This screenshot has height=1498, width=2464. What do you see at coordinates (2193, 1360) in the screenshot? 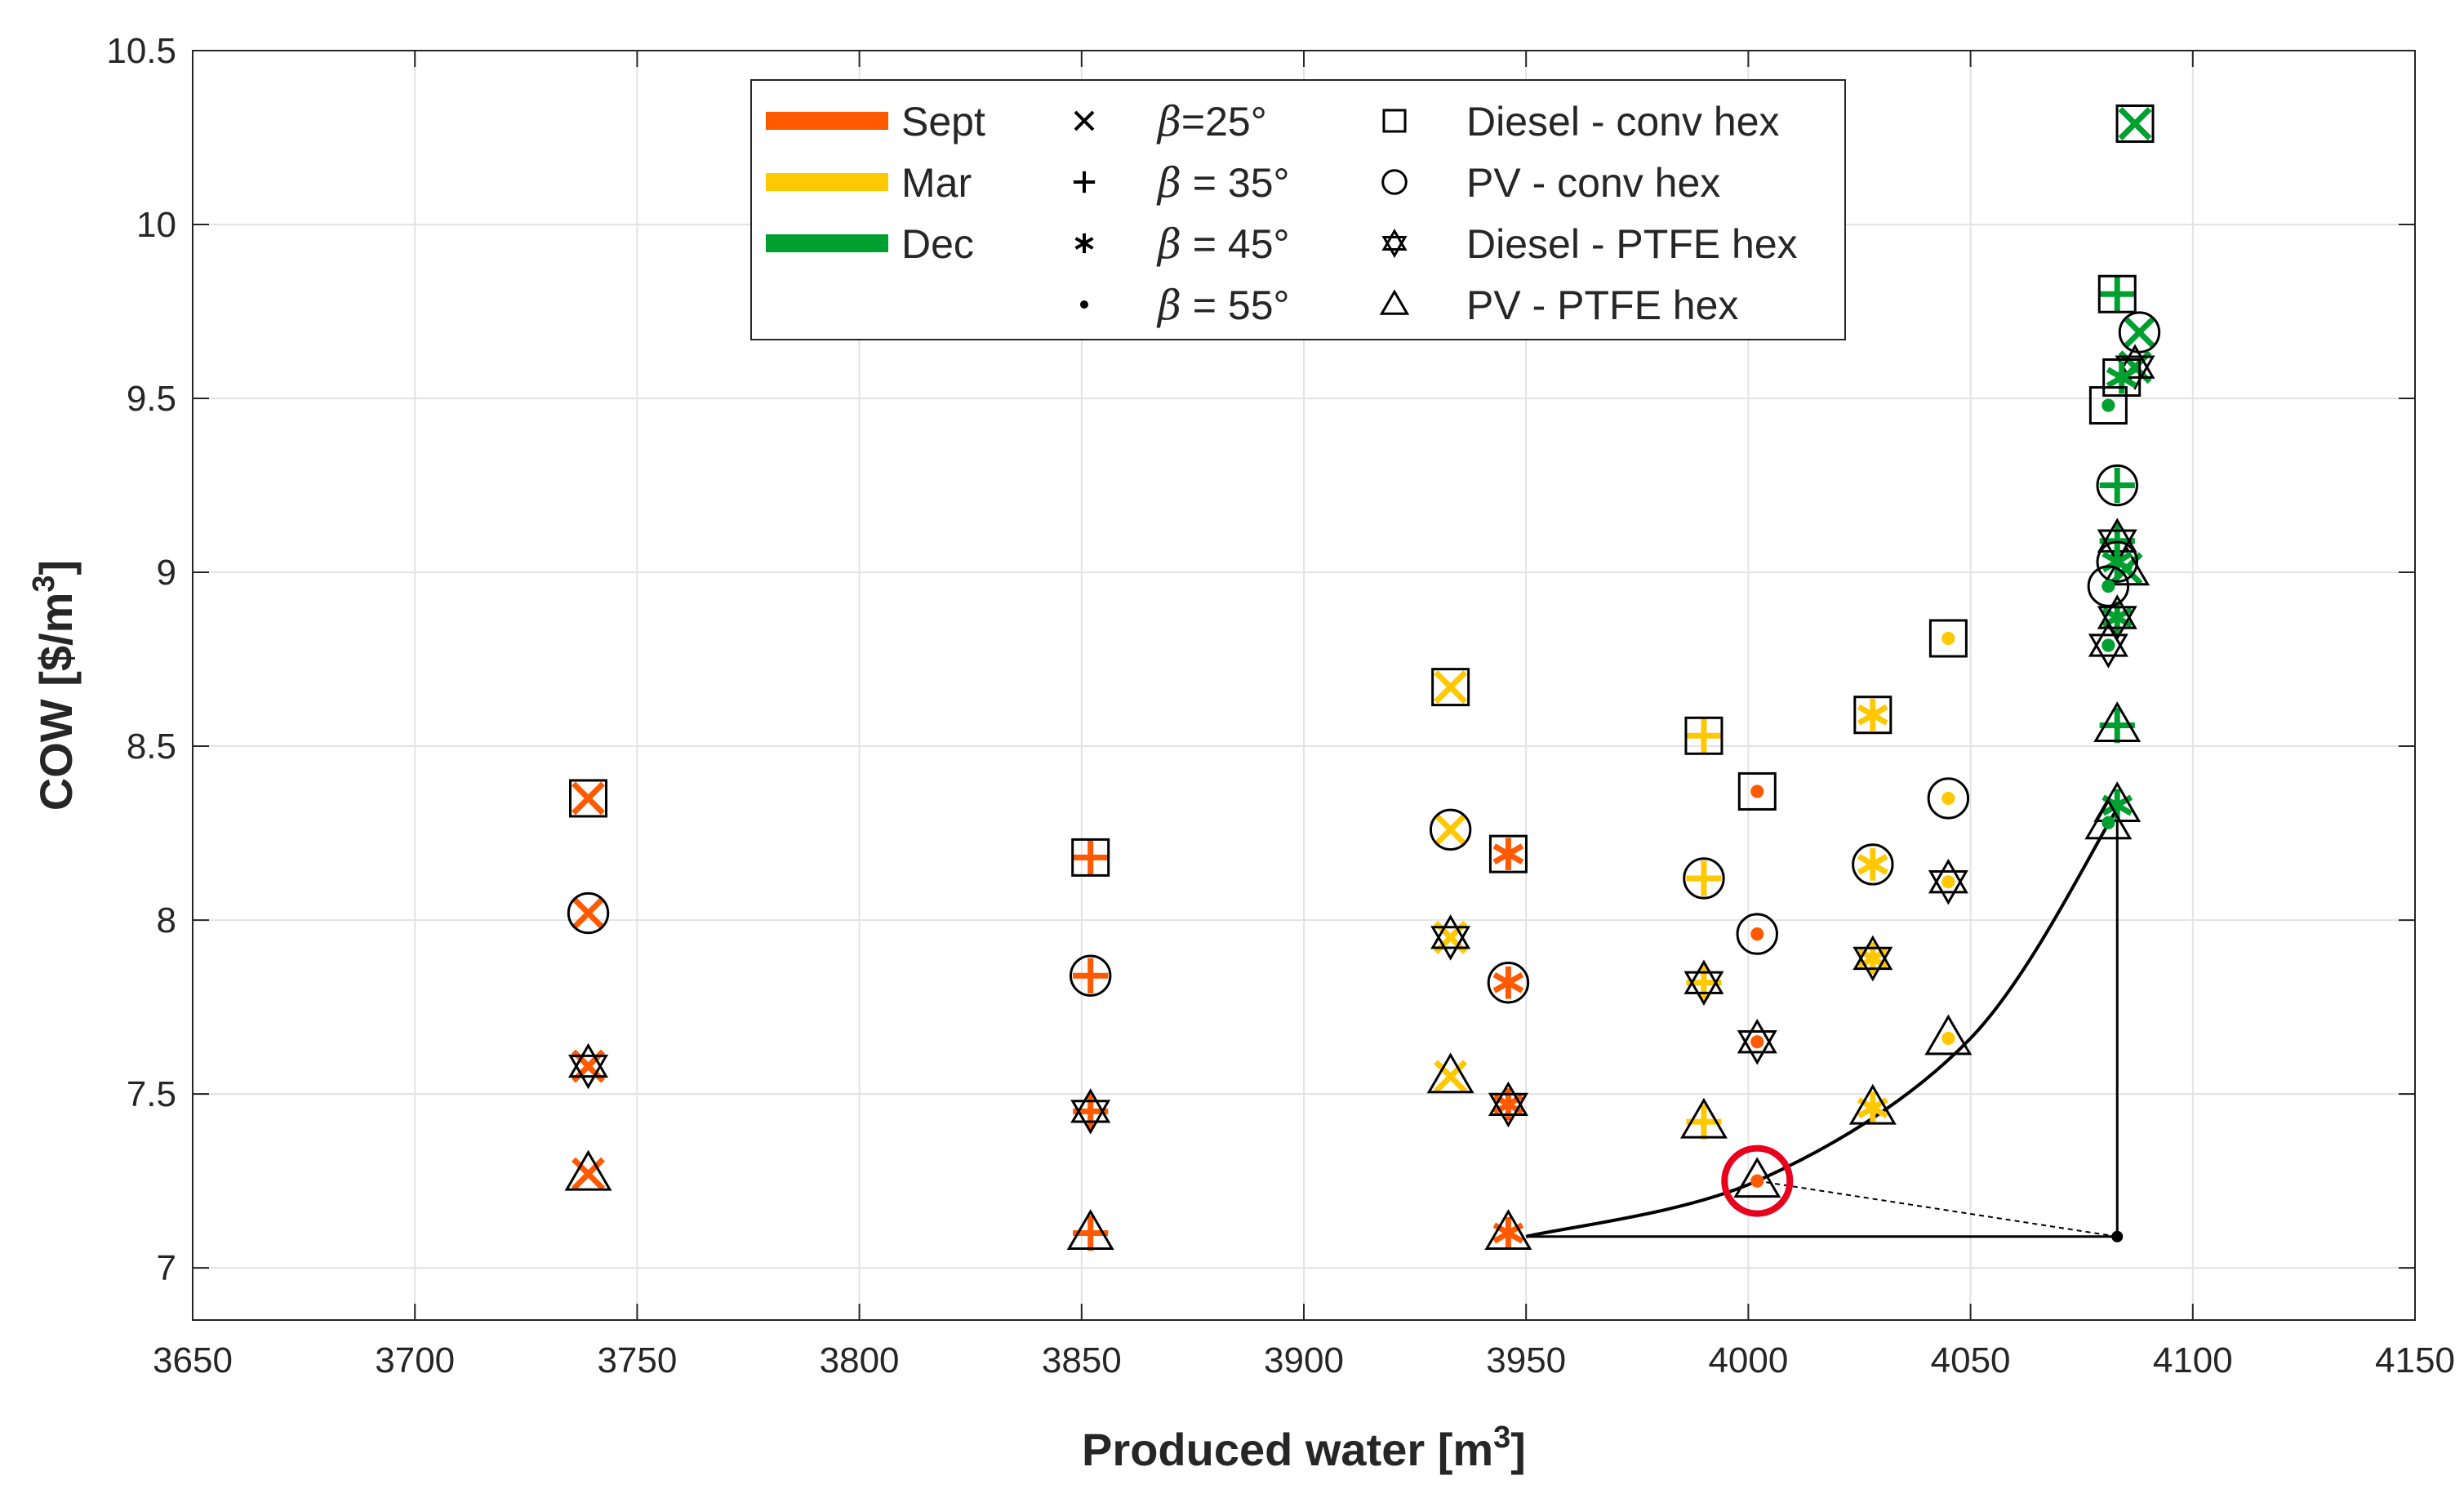
I see `x-tick-label: 4100` at bounding box center [2193, 1360].